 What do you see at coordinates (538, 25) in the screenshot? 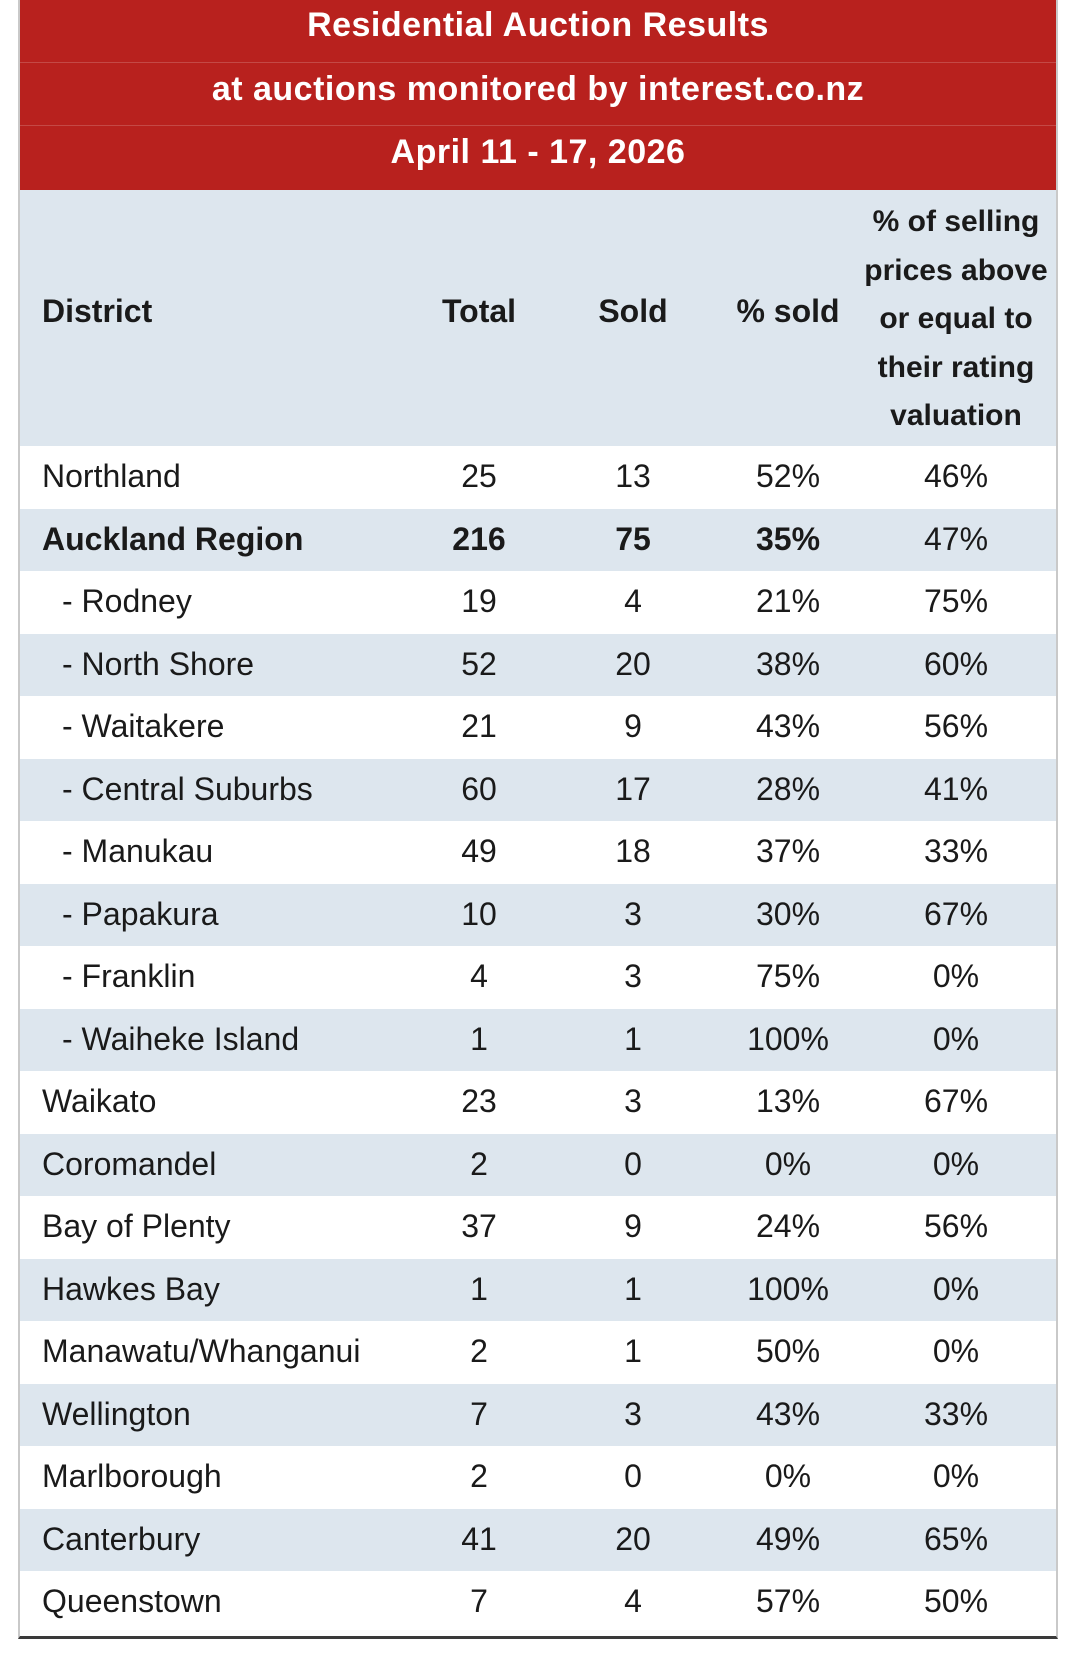
I see `table-title: Residential Auction Results` at bounding box center [538, 25].